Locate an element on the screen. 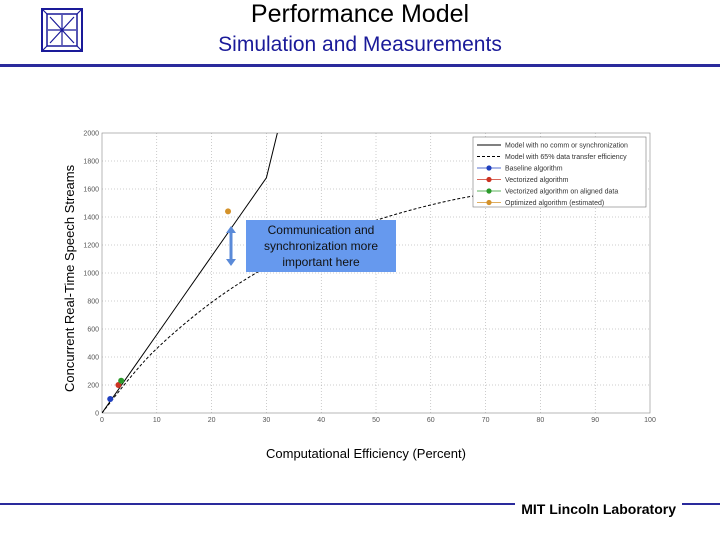 The height and width of the screenshot is (540, 720). x-tick-label: 10 is located at coordinates (157, 420).